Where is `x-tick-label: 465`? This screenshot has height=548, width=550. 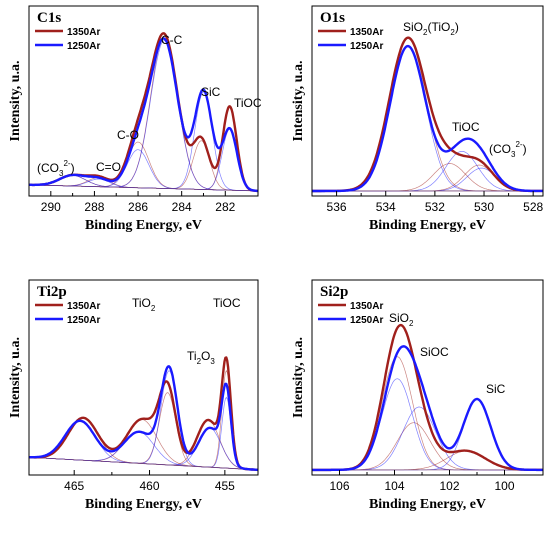 x-tick-label: 465 is located at coordinates (74, 486).